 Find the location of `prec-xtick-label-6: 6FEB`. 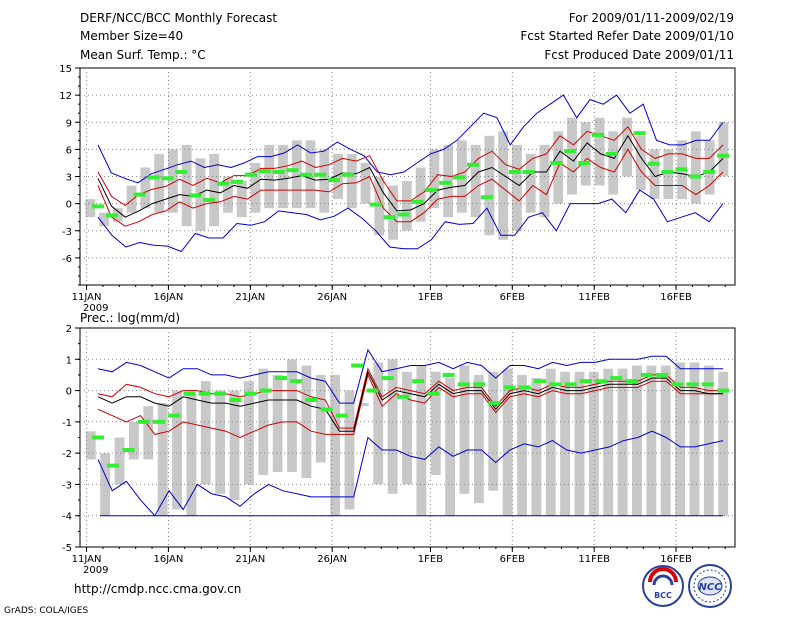

prec-xtick-label-6: 6FEB is located at coordinates (512, 559).